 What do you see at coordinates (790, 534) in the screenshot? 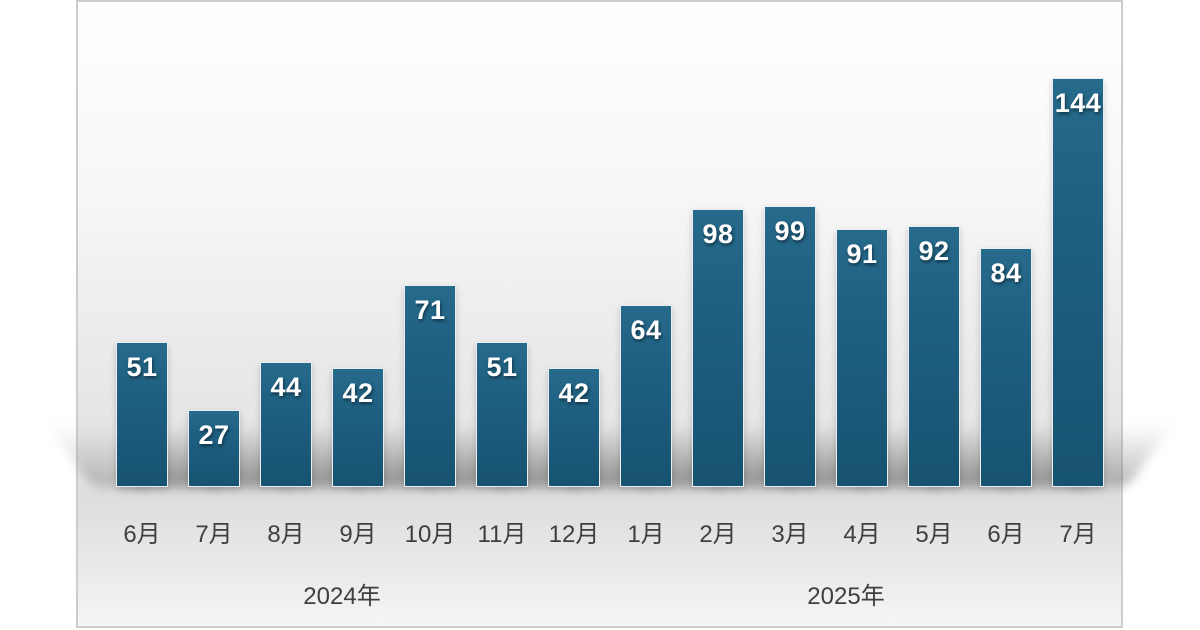
I see `month-tick-label: 3月` at bounding box center [790, 534].